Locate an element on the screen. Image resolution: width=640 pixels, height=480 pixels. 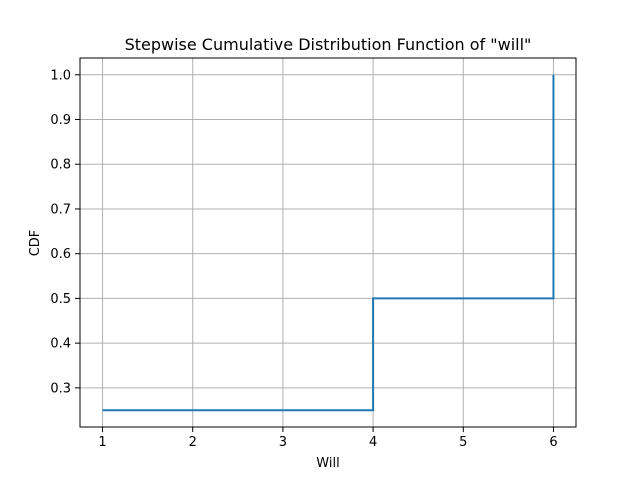
x-tick-label: 3 is located at coordinates (283, 442).